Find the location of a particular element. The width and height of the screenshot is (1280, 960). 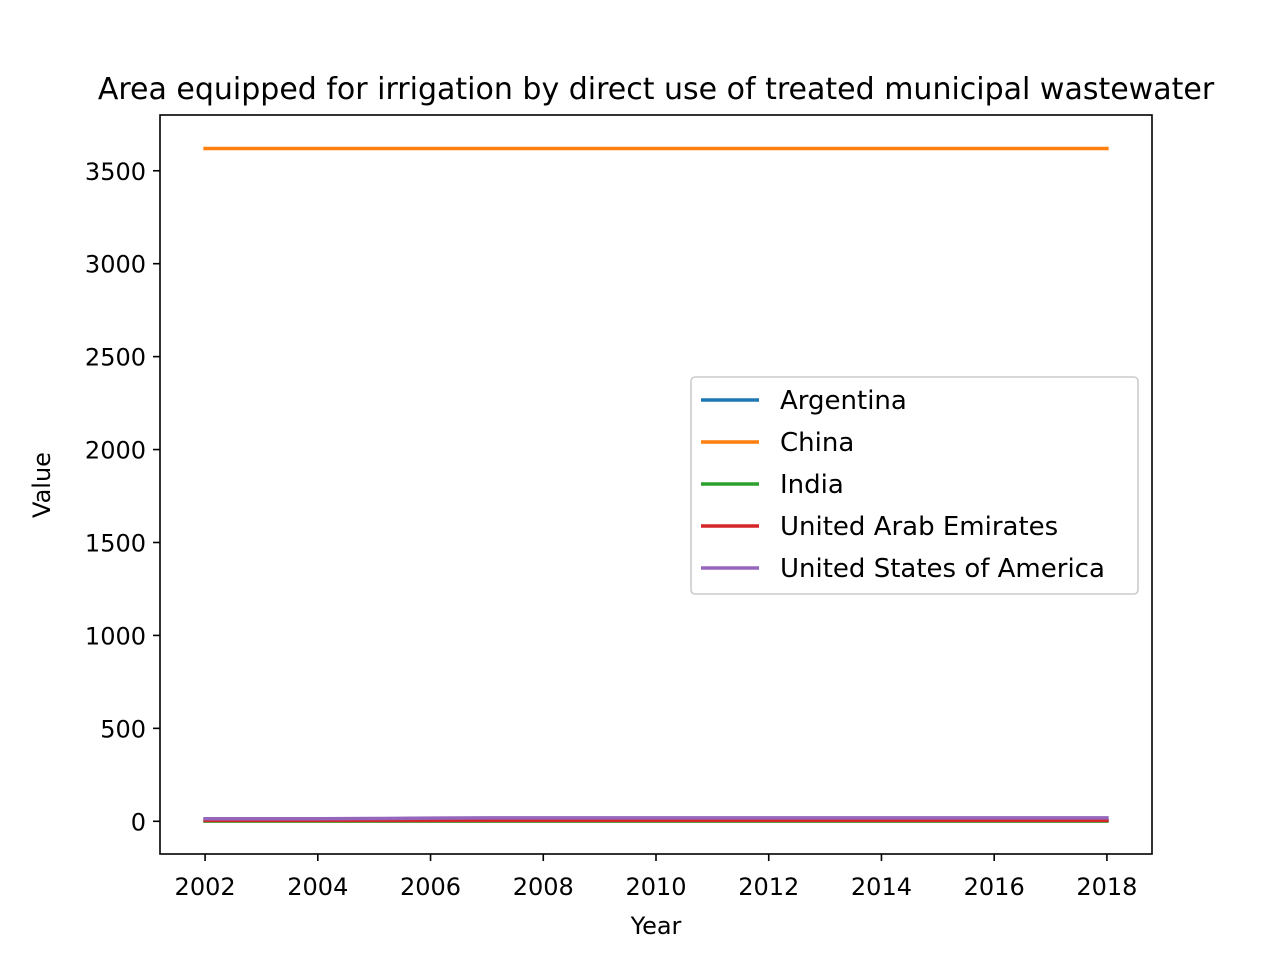

x-tick-label: 2006 is located at coordinates (430, 887).